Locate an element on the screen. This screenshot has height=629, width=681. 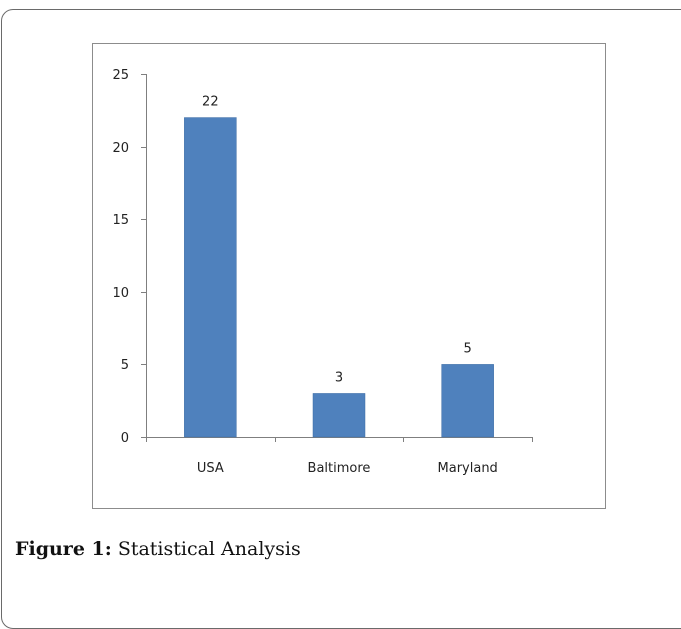
x-tick-label: Baltimore is located at coordinates (339, 468).